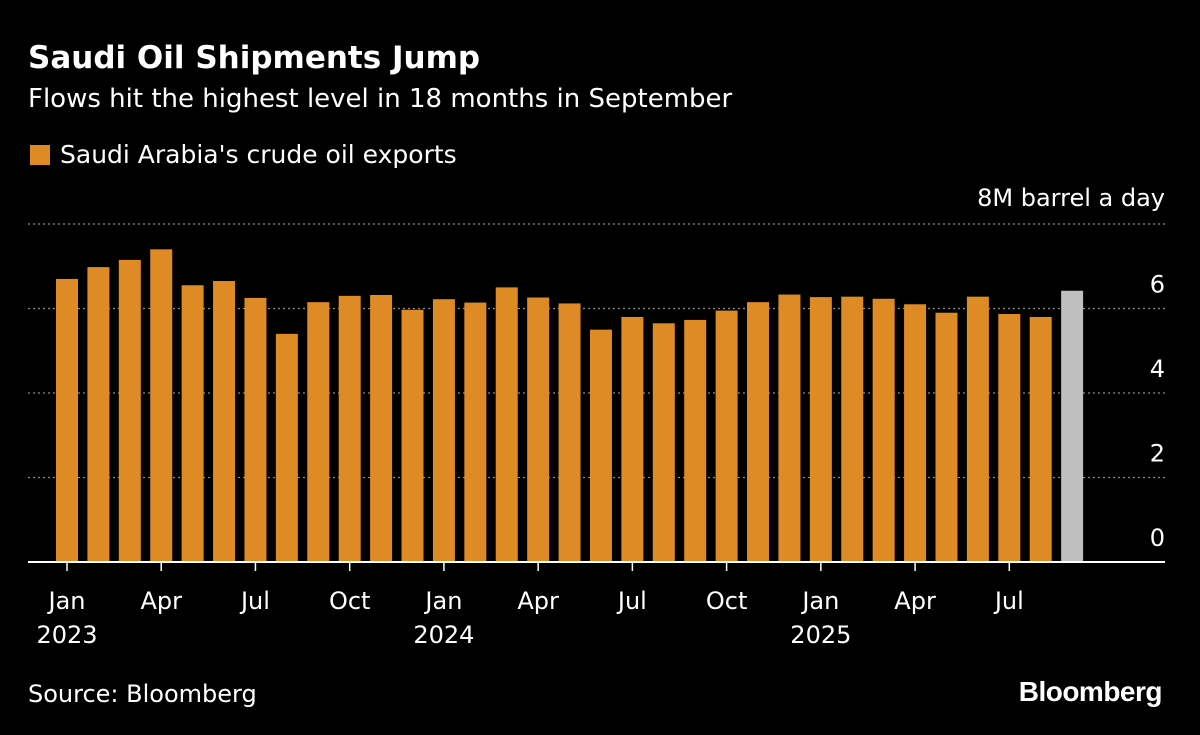  Describe the element at coordinates (1157, 454) in the screenshot. I see `y-tick-label: 2` at that location.